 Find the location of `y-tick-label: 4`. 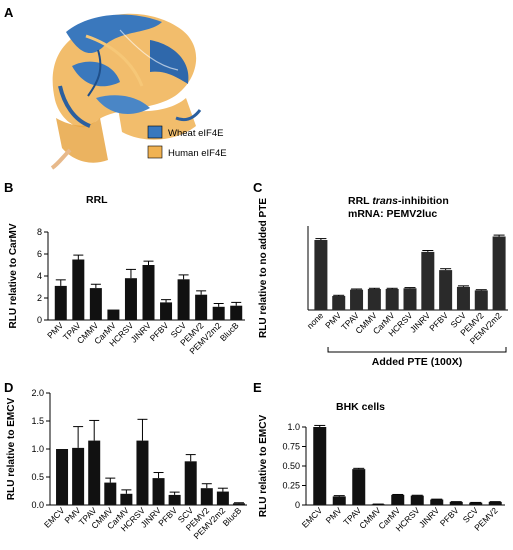

y-tick-label: 4 is located at coordinates (39, 276).